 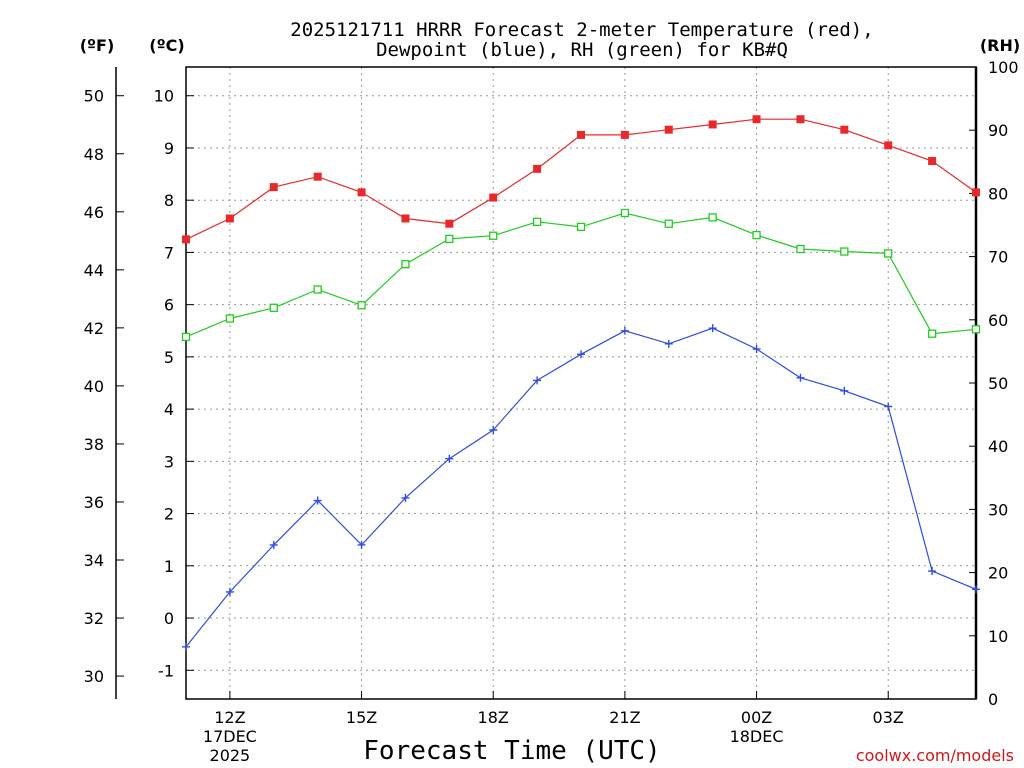 What do you see at coordinates (169, 461) in the screenshot?
I see `celsius-tick-label: 3` at bounding box center [169, 461].